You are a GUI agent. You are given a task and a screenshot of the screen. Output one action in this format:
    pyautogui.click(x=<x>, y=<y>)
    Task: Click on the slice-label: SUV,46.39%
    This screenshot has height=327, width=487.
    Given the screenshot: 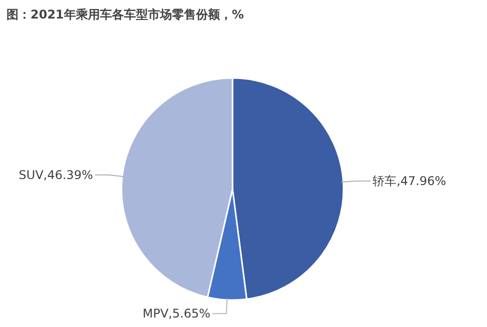 What is the action you would take?
    pyautogui.click(x=55, y=175)
    